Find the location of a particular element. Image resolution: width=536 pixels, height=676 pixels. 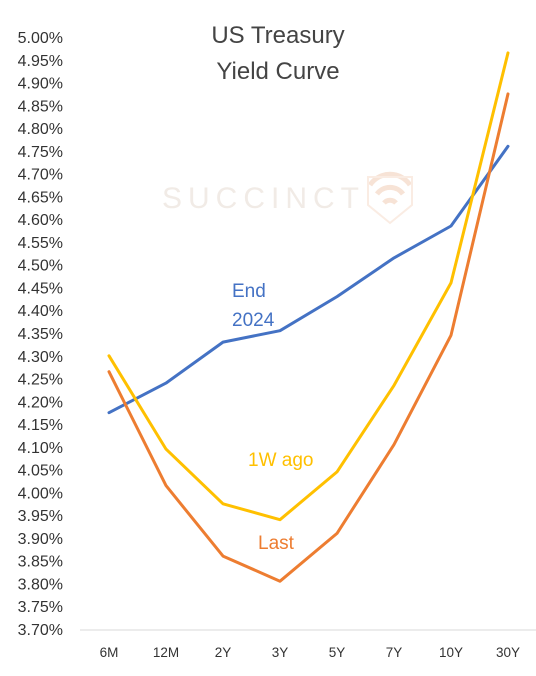

y-tick-label: 3.75% is located at coordinates (40, 607).